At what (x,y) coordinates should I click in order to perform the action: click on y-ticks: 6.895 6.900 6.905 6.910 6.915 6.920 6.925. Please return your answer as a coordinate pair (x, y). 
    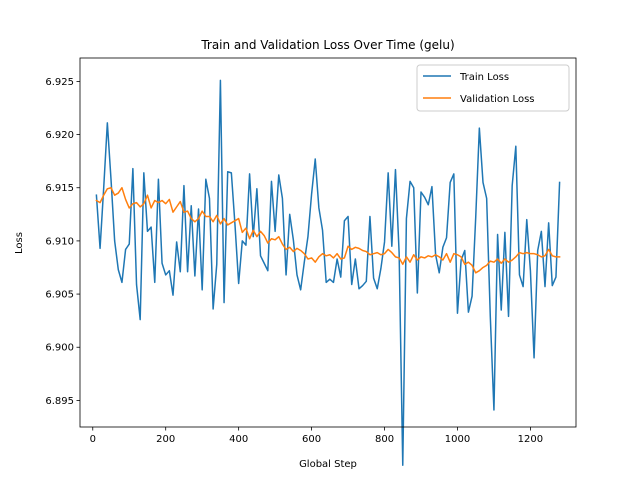
    Looking at the image, I should click on (62, 242).